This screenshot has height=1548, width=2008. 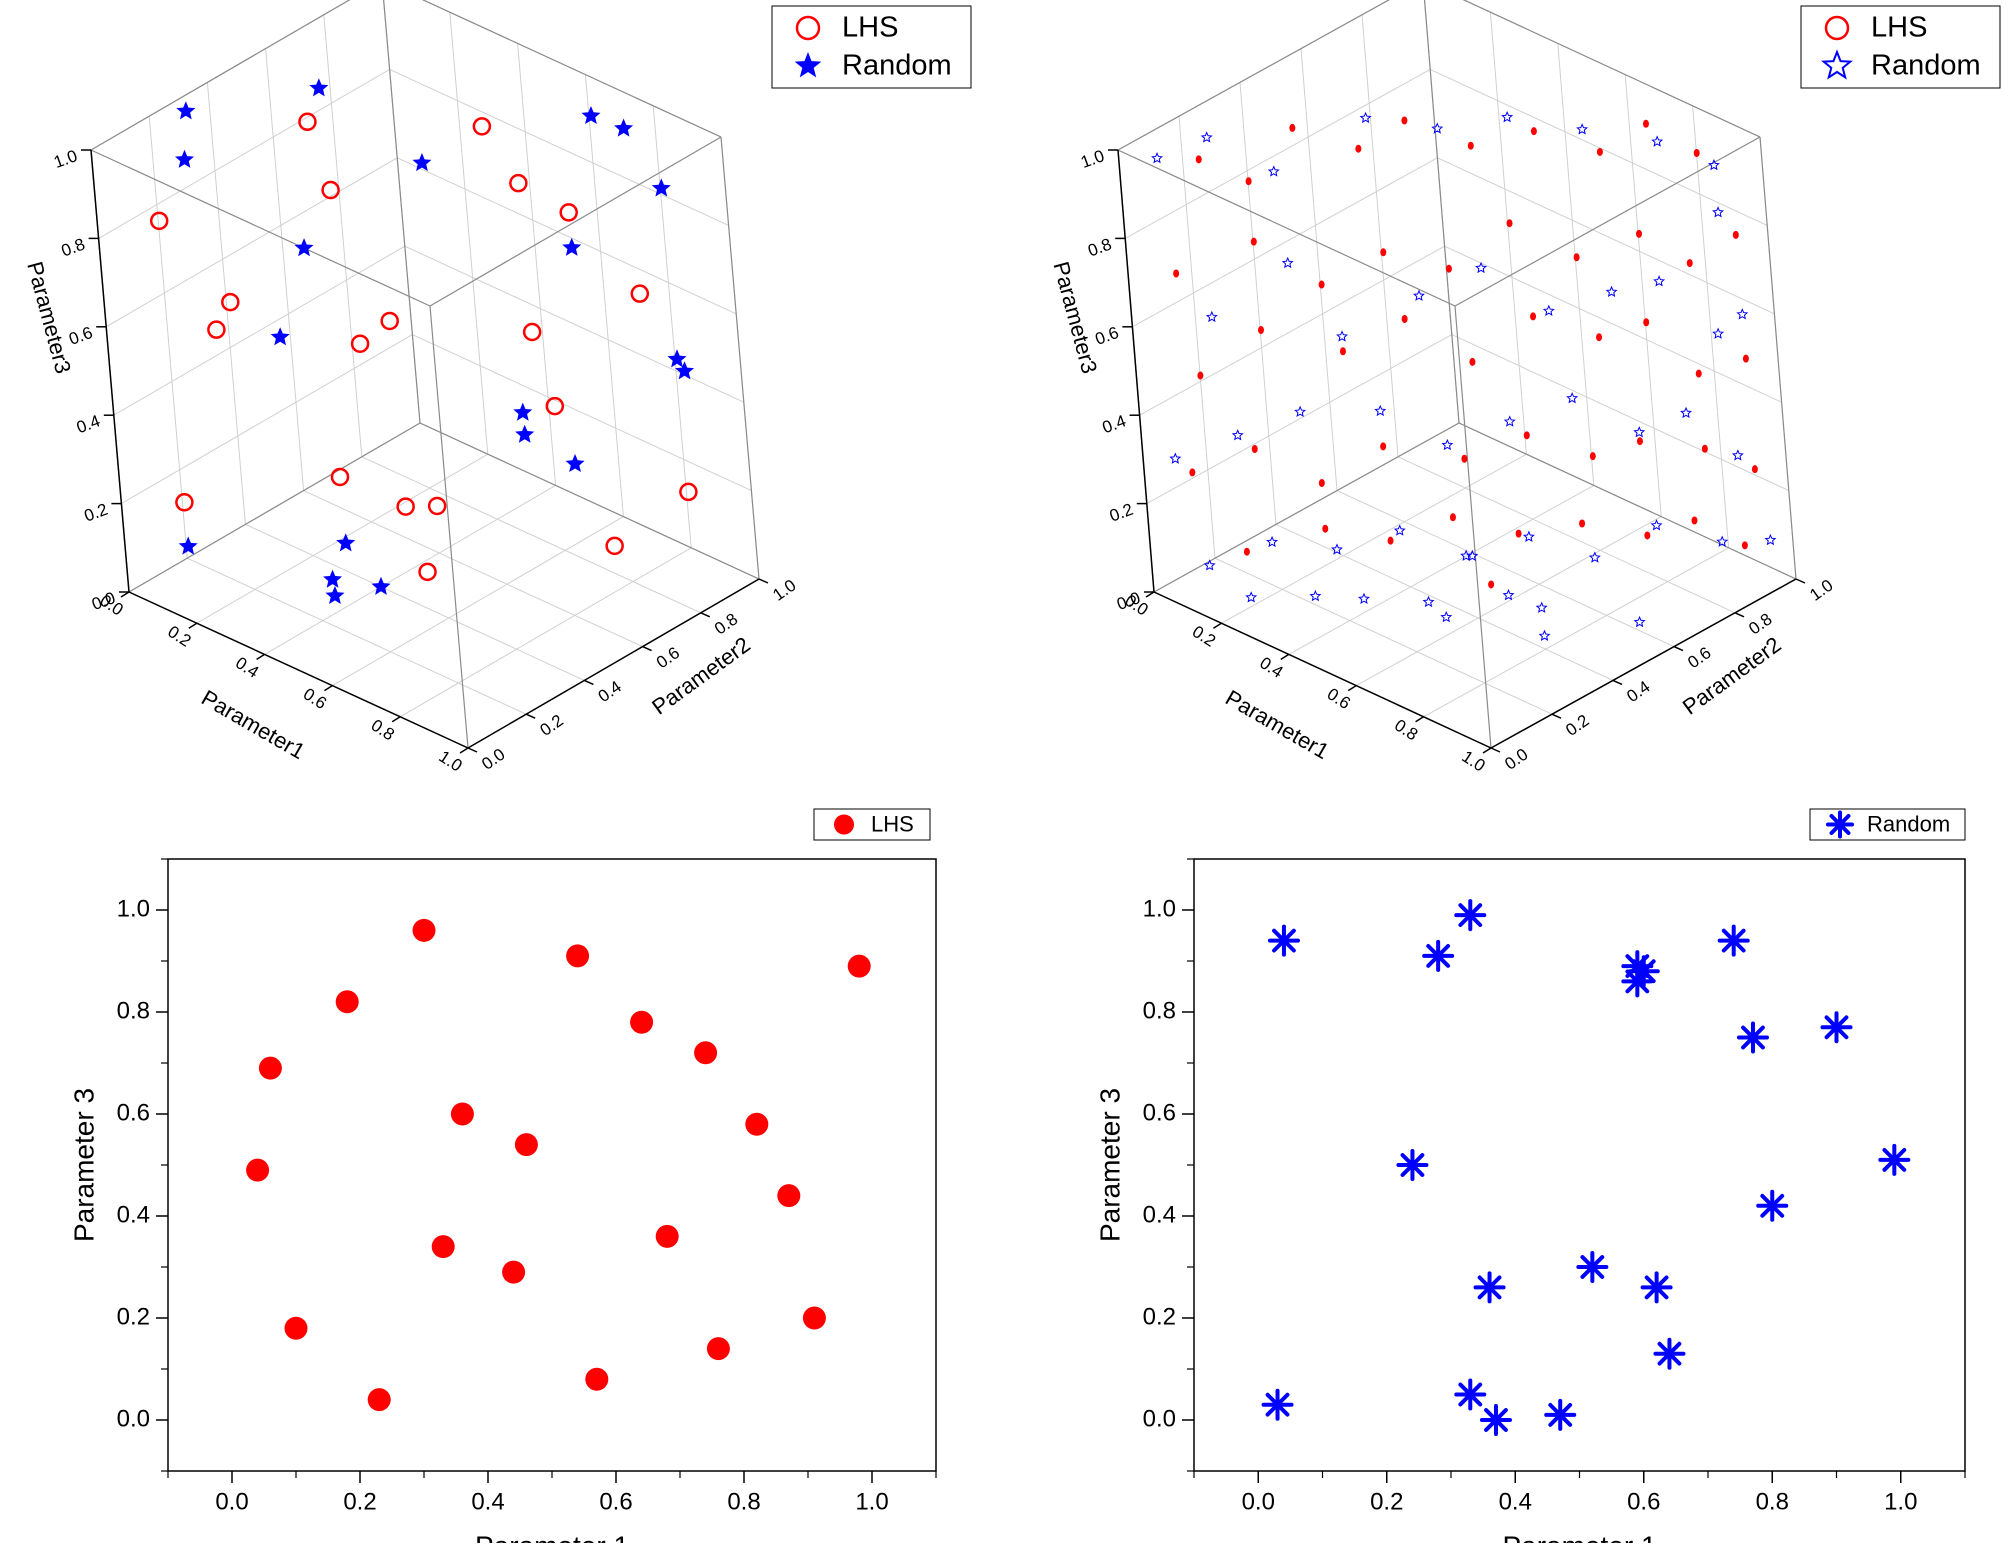 What do you see at coordinates (1159, 1112) in the screenshot?
I see `y-tick-label: 0.6` at bounding box center [1159, 1112].